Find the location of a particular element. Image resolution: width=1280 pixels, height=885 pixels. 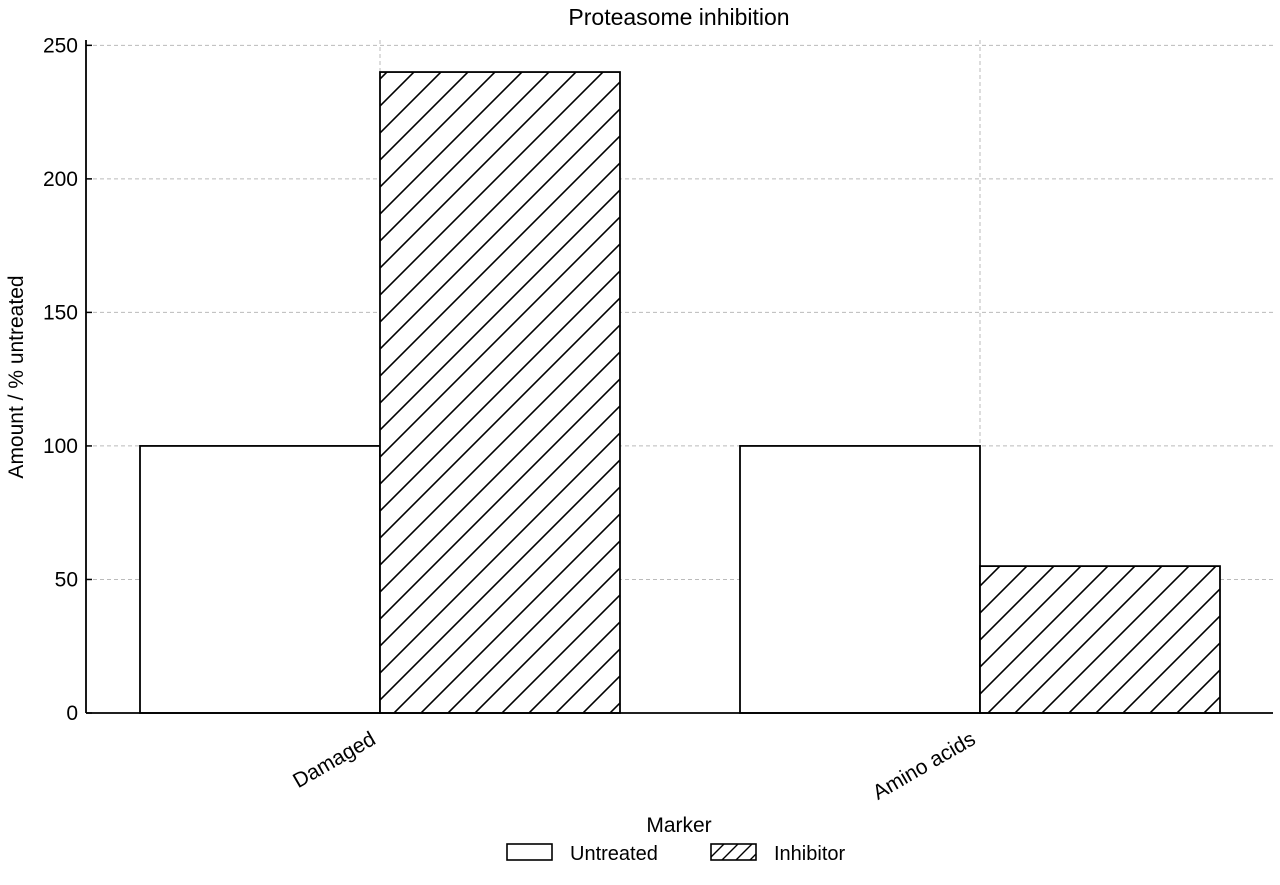

legend-title: Marker is located at coordinates (678, 825).